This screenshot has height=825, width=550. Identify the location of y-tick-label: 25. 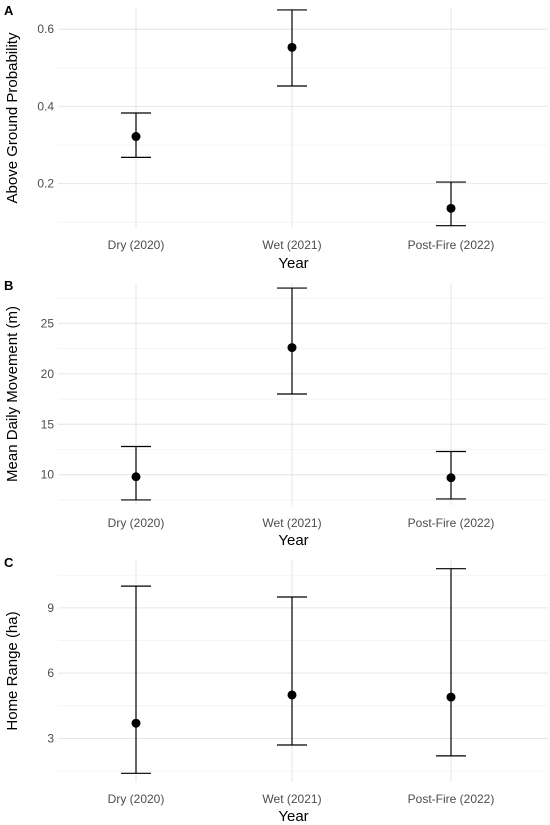
(48, 323).